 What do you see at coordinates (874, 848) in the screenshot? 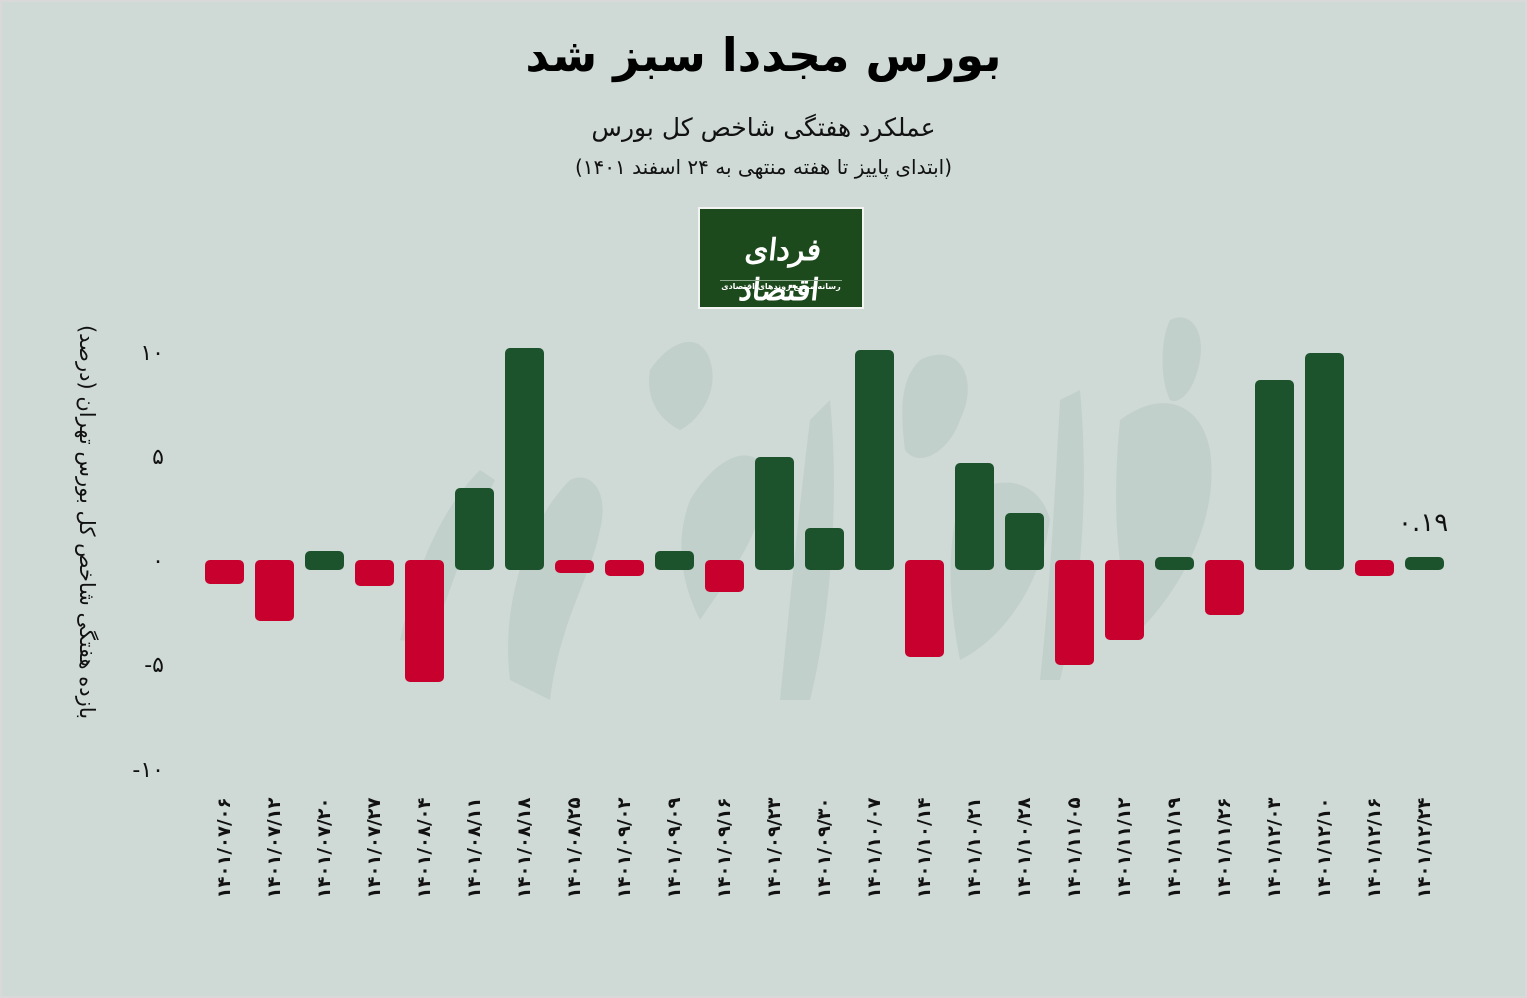
I see `x-tick-label: ۱۴۰۱/۱۰/۰۷` at bounding box center [874, 848].